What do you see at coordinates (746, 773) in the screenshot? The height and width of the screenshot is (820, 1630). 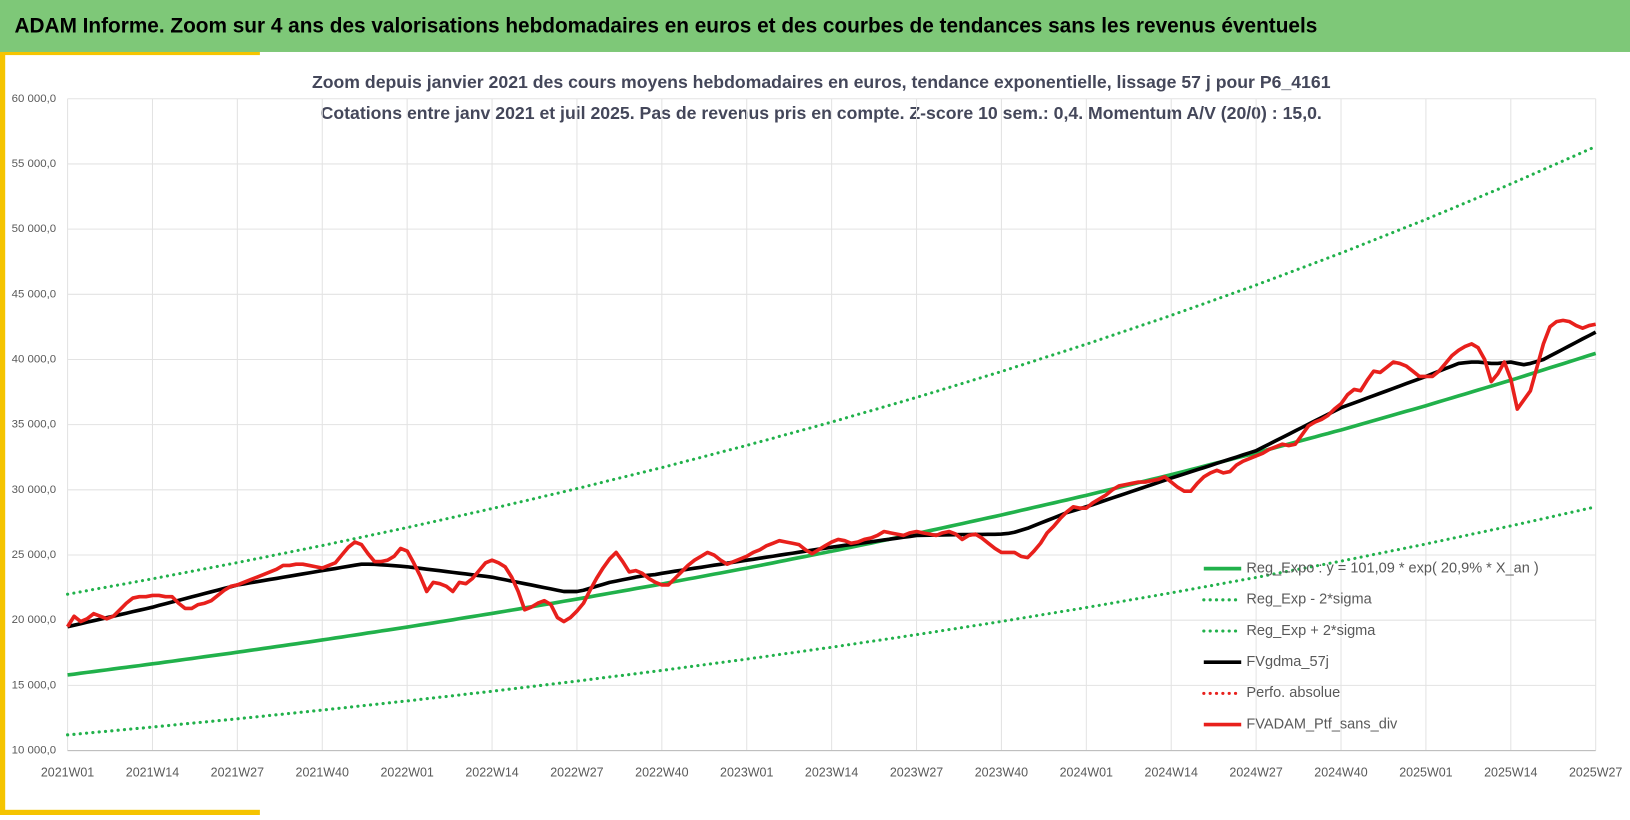 I see `x-tick-label: 2023W01` at bounding box center [746, 773].